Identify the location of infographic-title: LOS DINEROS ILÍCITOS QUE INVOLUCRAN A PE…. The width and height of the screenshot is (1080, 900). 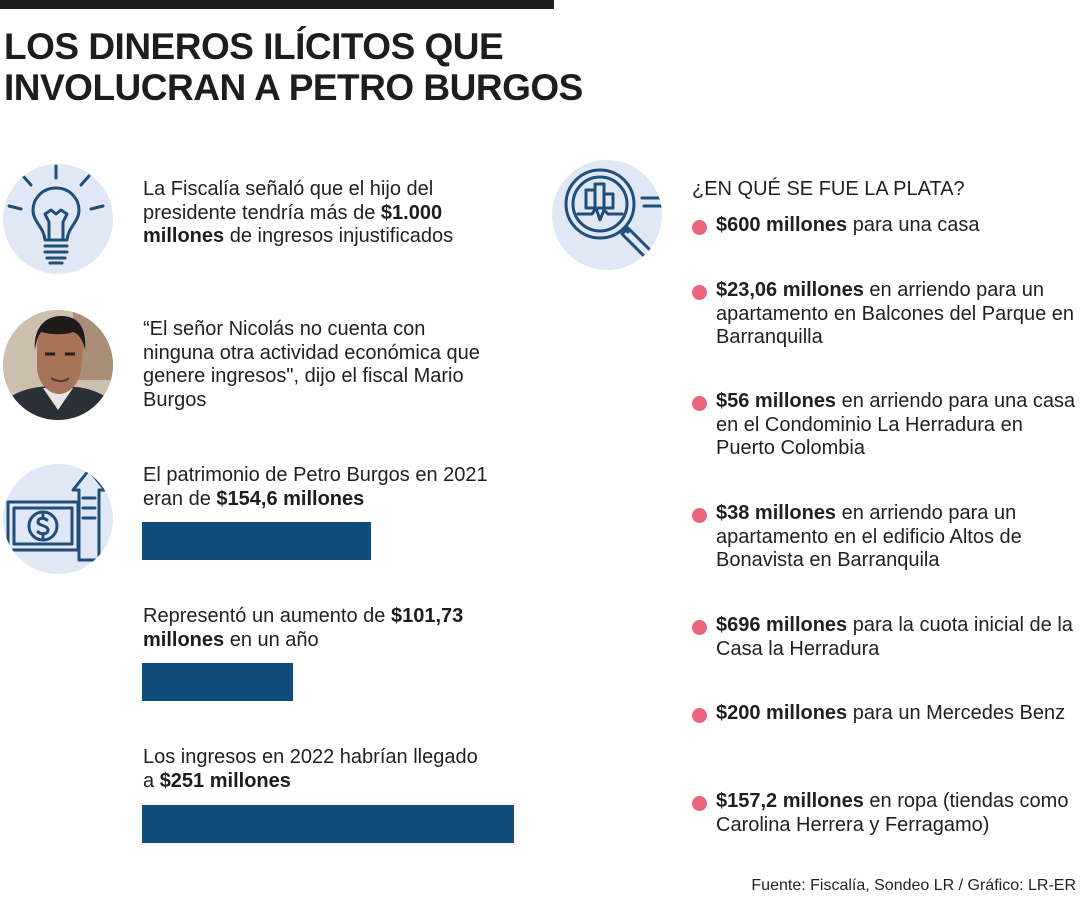
(293, 67).